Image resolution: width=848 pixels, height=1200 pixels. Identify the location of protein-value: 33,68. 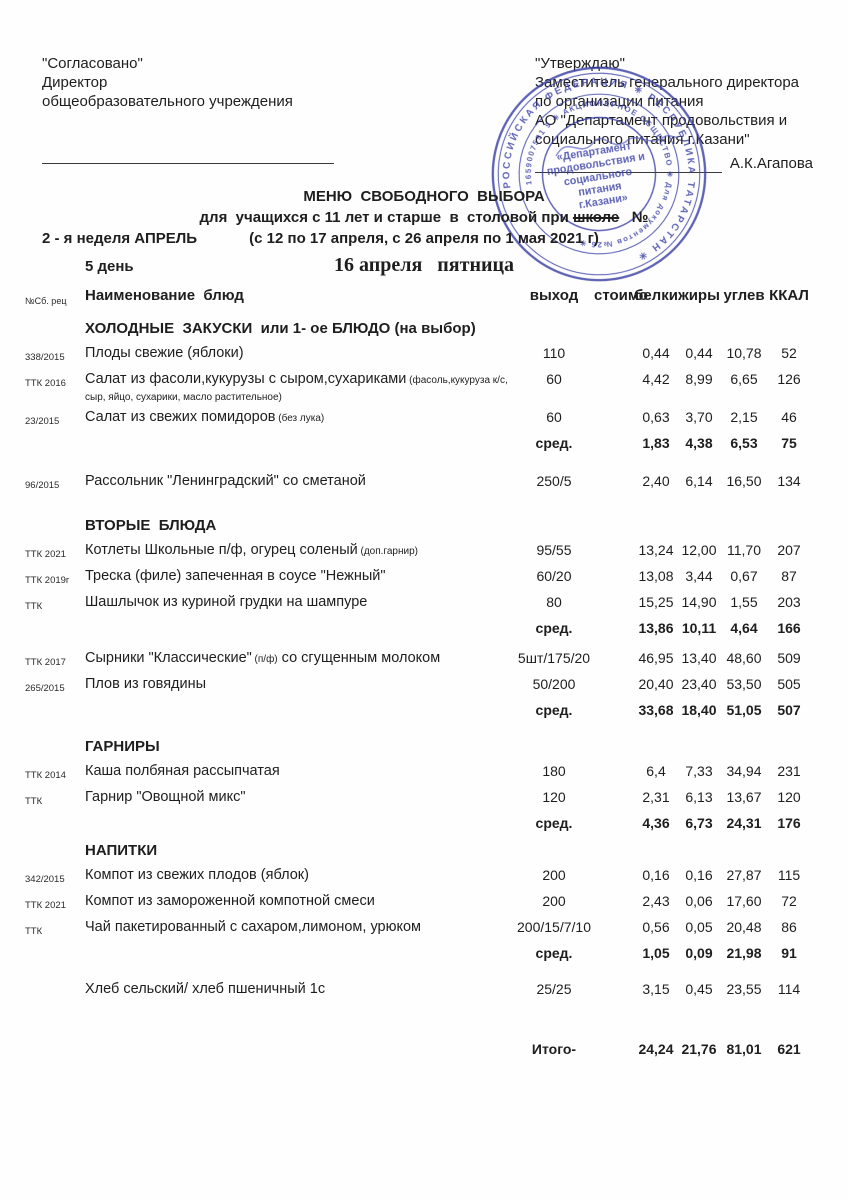
(656, 709).